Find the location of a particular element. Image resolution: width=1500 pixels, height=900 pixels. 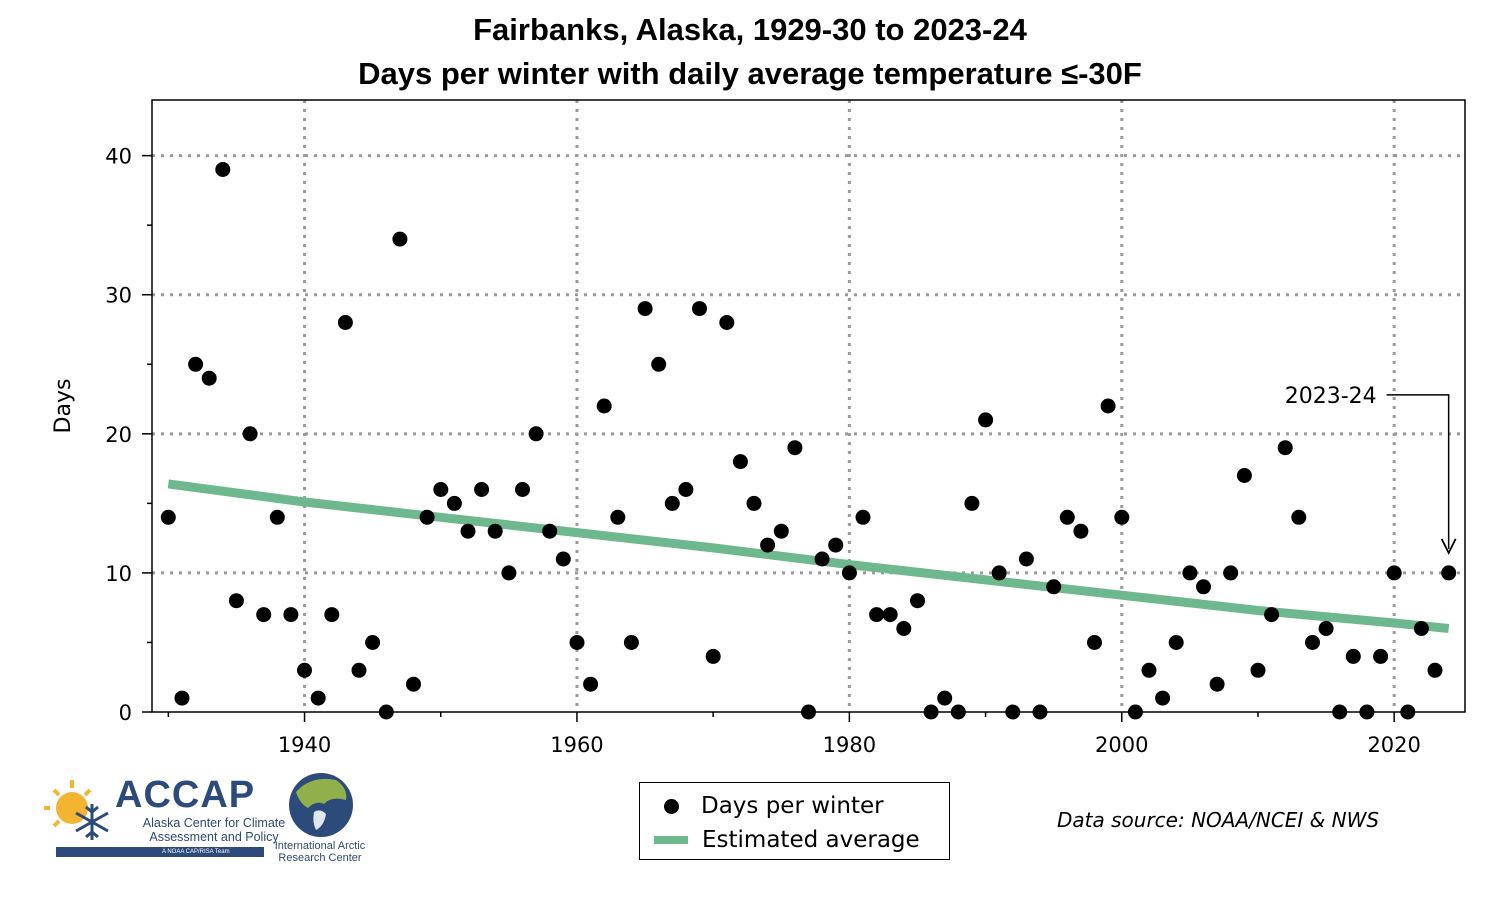

accap-tagline: A NOAA CAP/RISA Team is located at coordinates (196, 852).